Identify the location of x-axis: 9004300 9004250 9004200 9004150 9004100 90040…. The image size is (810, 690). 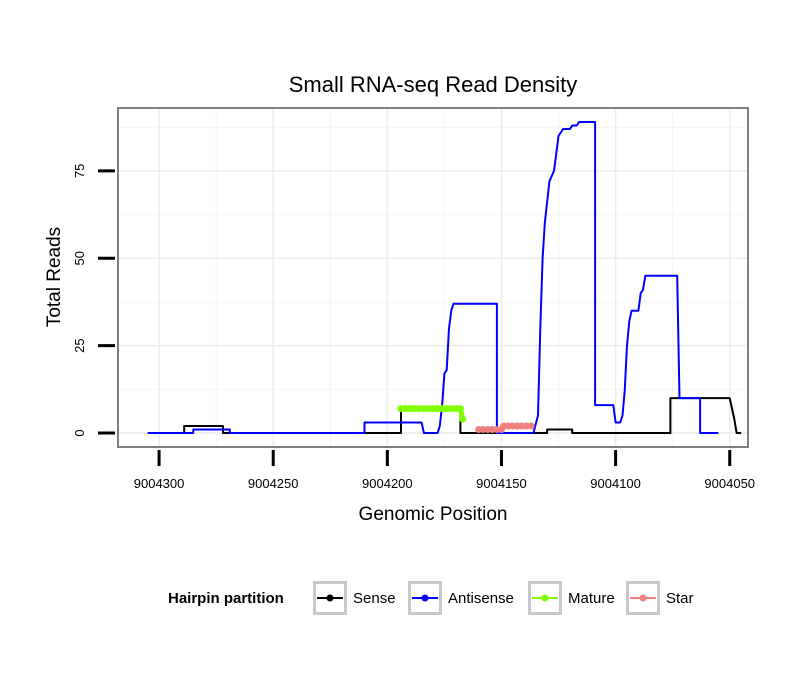
(444, 470).